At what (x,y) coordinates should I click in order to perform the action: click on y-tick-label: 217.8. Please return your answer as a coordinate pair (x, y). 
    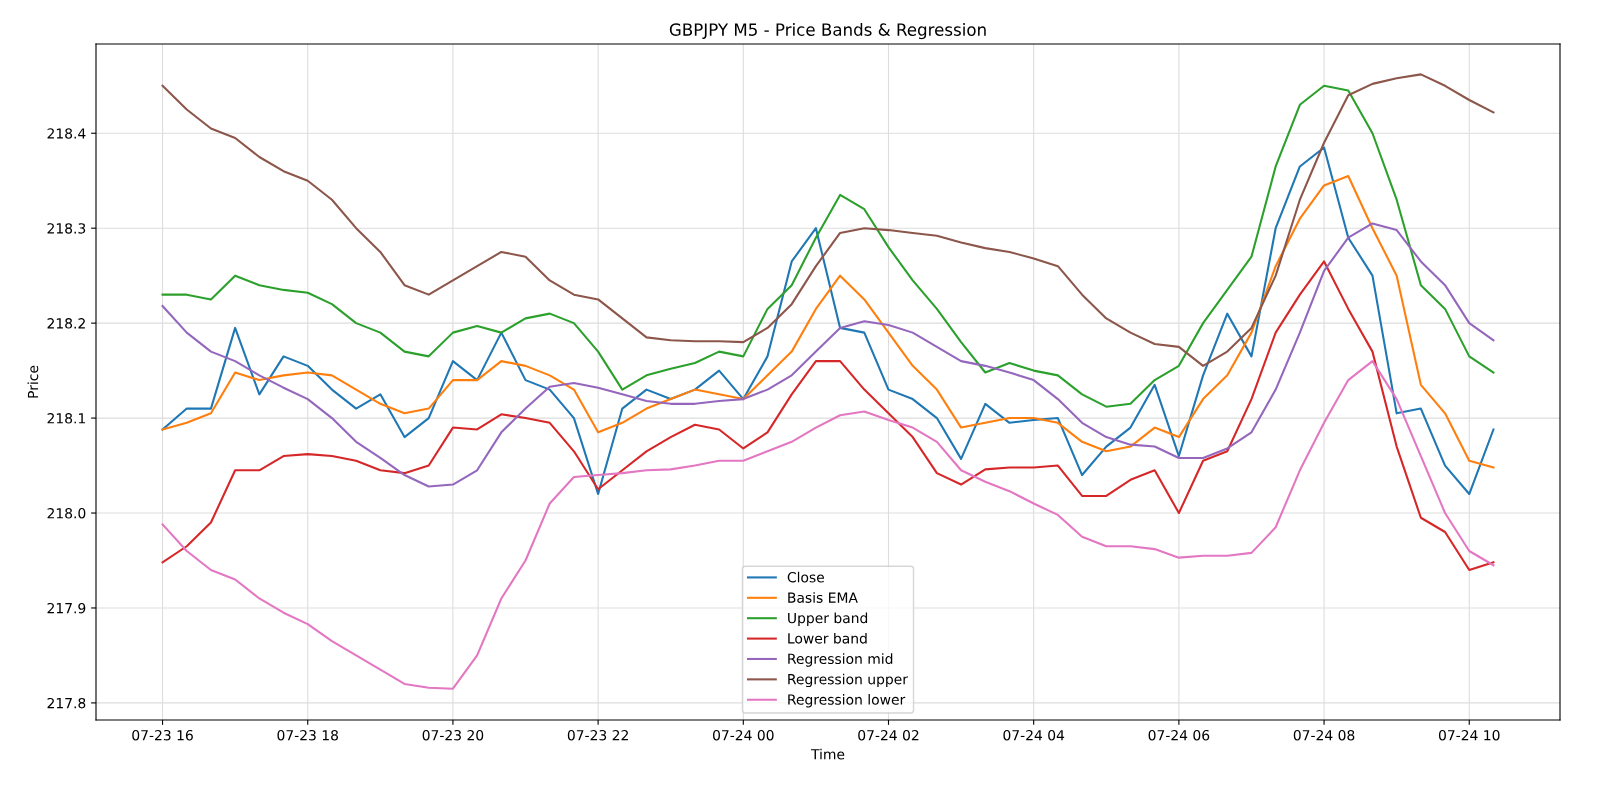
    Looking at the image, I should click on (66, 703).